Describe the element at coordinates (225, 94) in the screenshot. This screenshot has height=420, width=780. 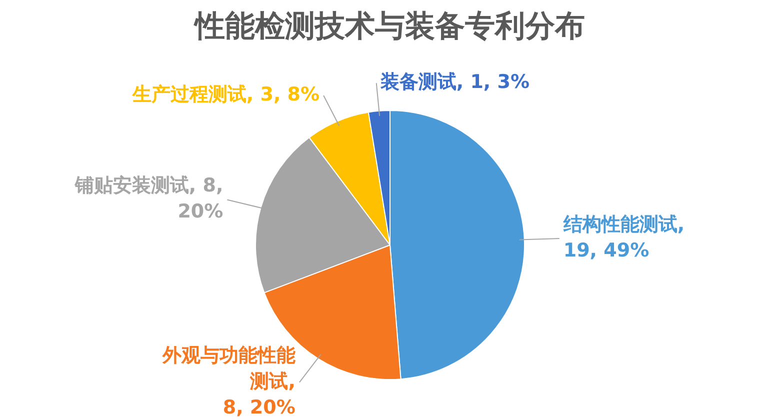
I see `slice-label: 生产过程测试, 3, 8%` at that location.